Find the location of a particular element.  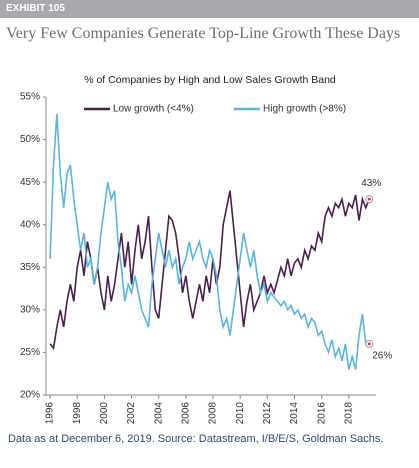

y-tick-label: 50% is located at coordinates (30, 139).